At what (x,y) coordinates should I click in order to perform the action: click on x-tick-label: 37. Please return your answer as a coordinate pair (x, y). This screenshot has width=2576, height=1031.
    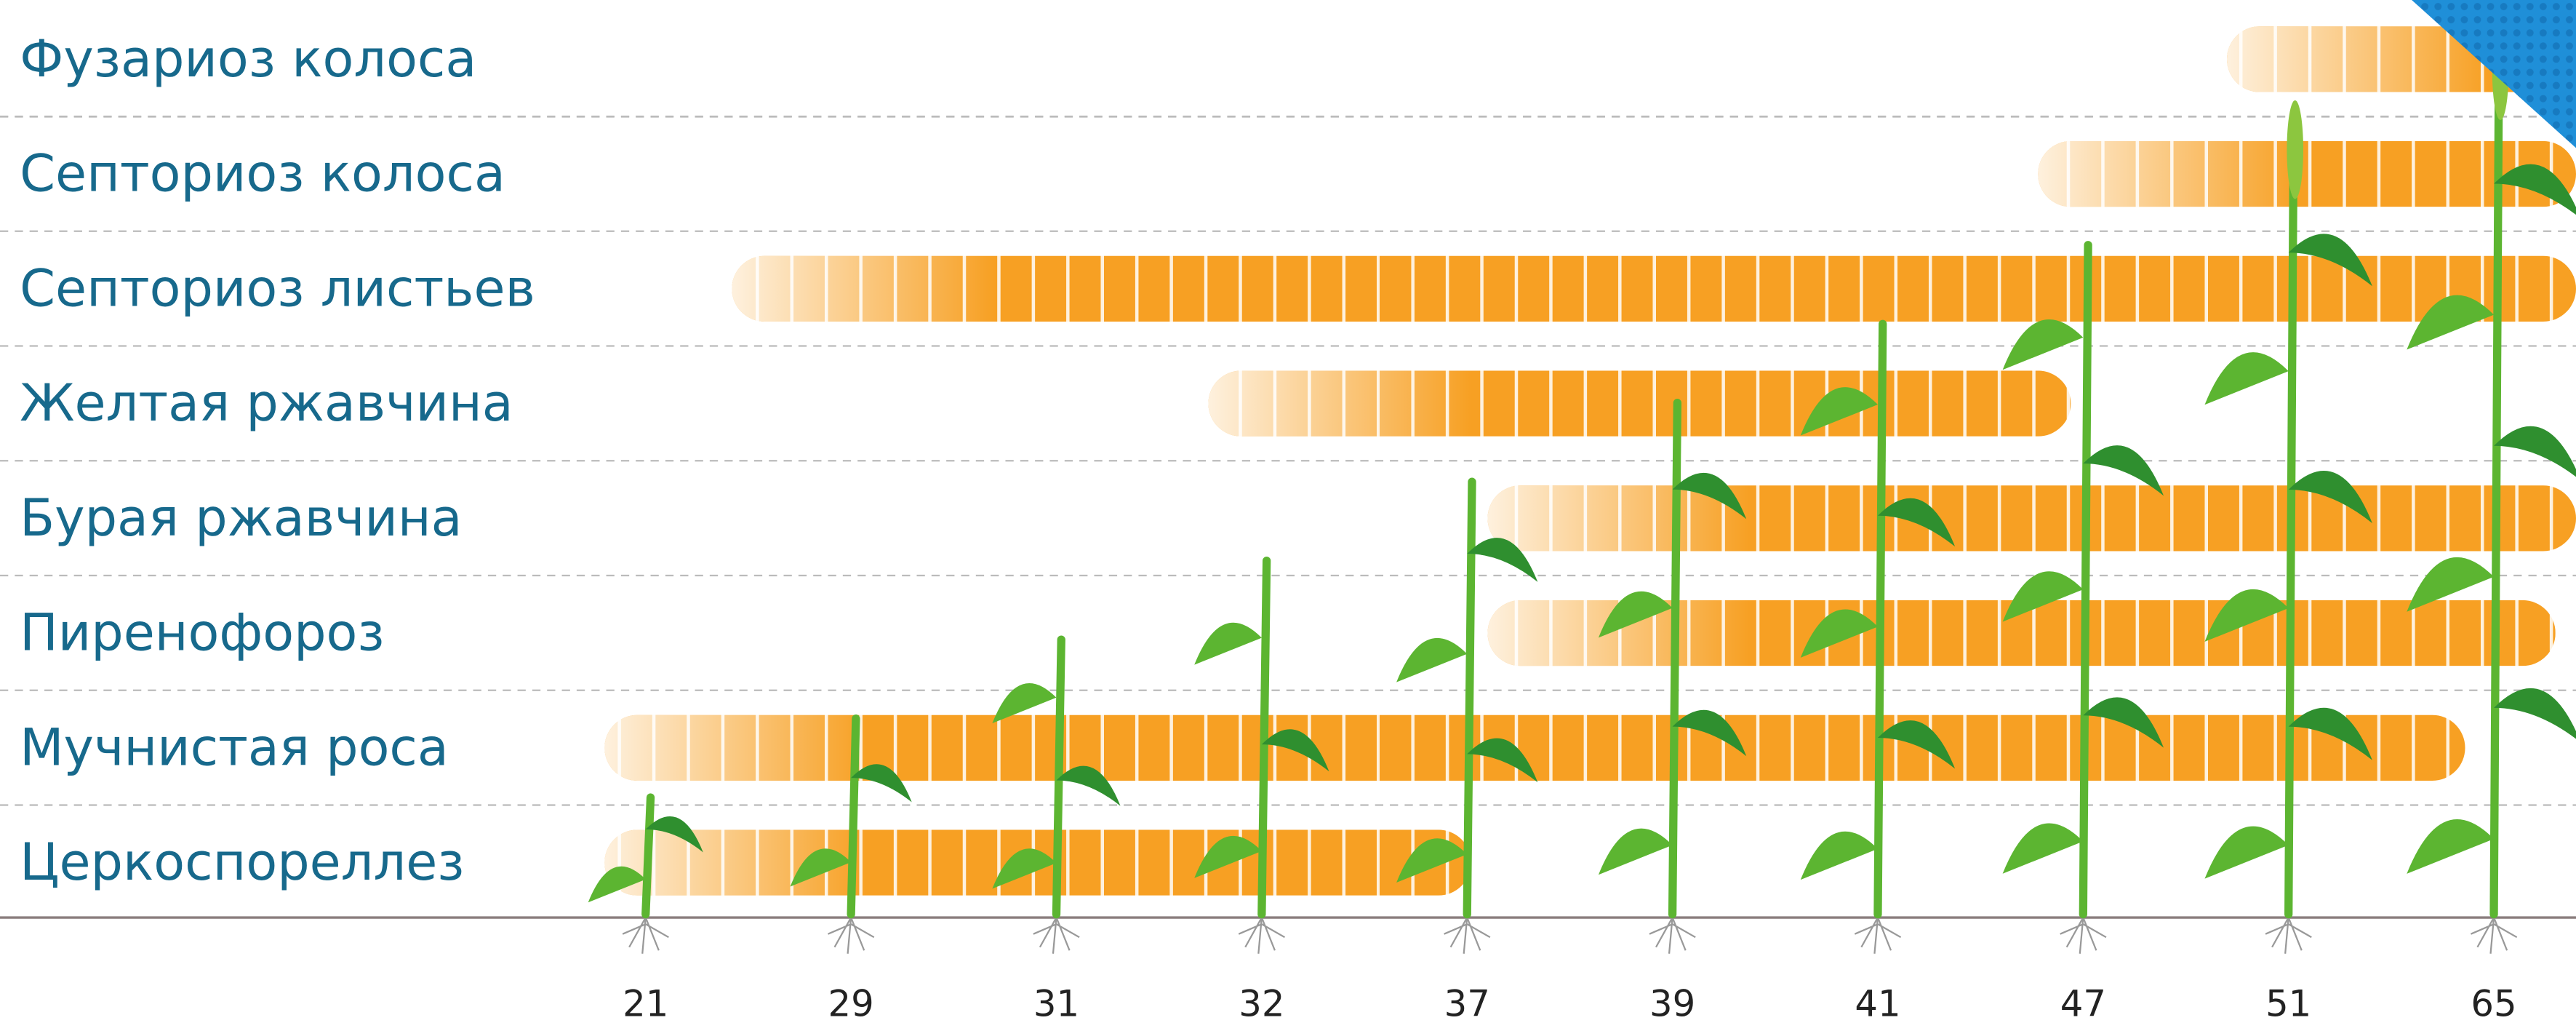
    Looking at the image, I should click on (1467, 1004).